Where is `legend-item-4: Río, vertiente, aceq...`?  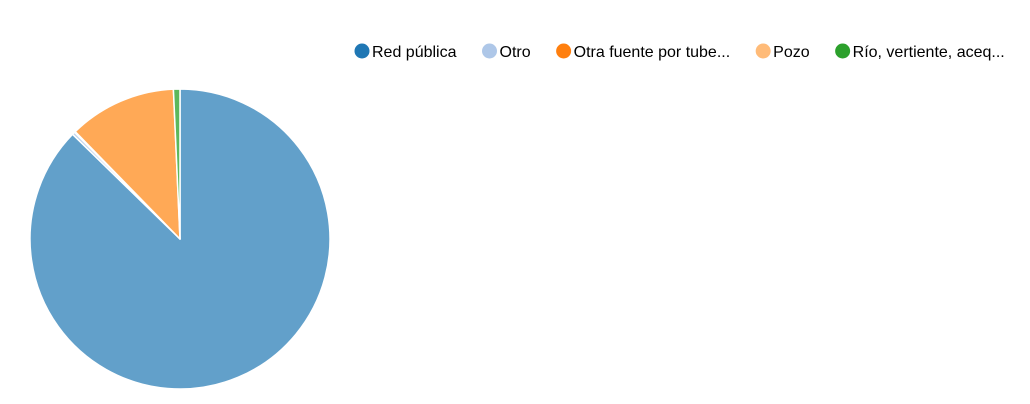
legend-item-4: Río, vertiente, aceq... is located at coordinates (920, 52).